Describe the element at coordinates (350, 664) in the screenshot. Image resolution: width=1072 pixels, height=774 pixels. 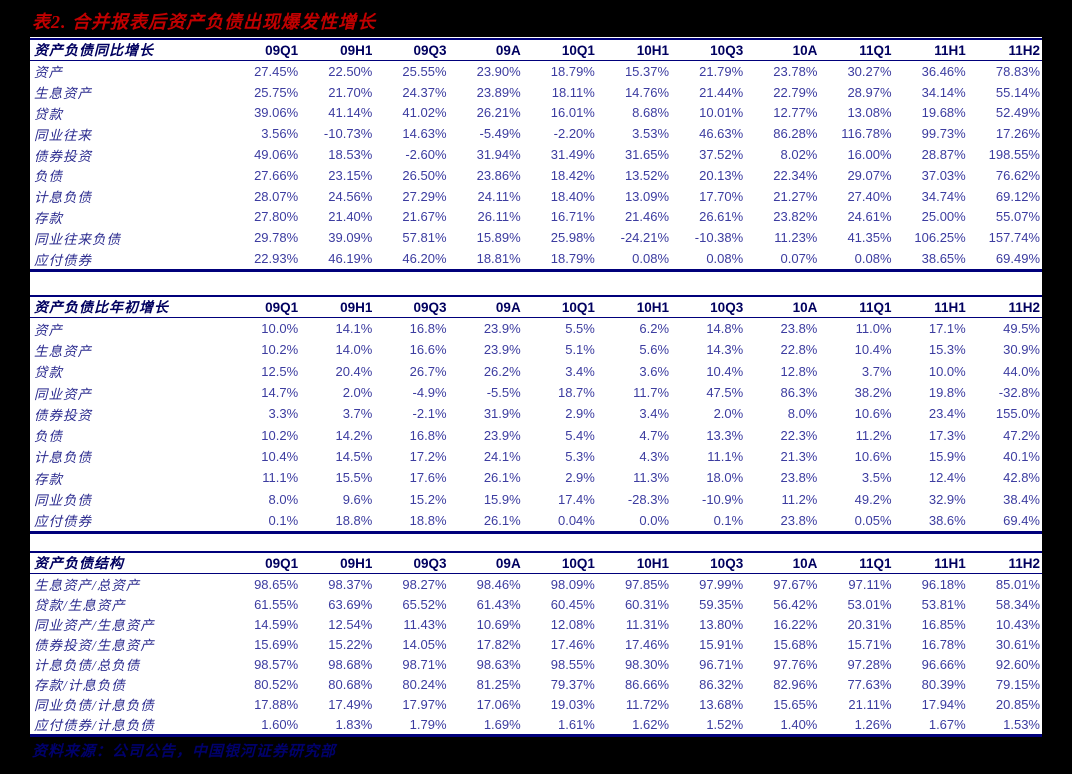
I see `value-cell: 98.68%` at that location.